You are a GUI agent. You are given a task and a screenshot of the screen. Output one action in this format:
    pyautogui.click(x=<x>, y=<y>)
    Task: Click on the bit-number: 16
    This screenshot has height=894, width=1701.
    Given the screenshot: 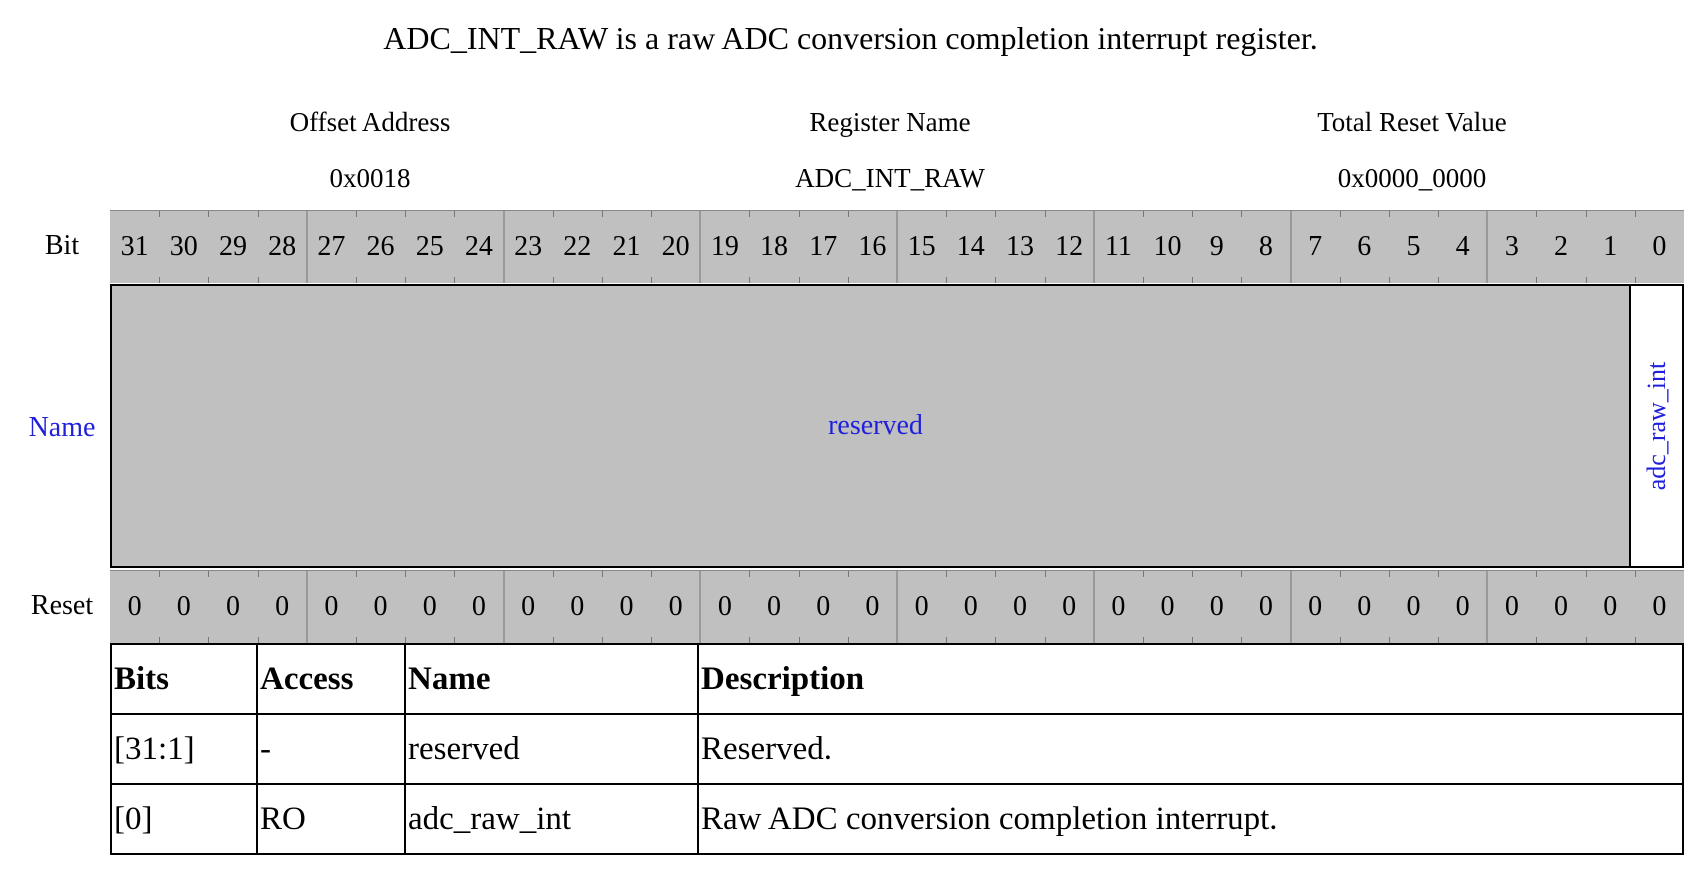 What is the action you would take?
    pyautogui.click(x=872, y=246)
    